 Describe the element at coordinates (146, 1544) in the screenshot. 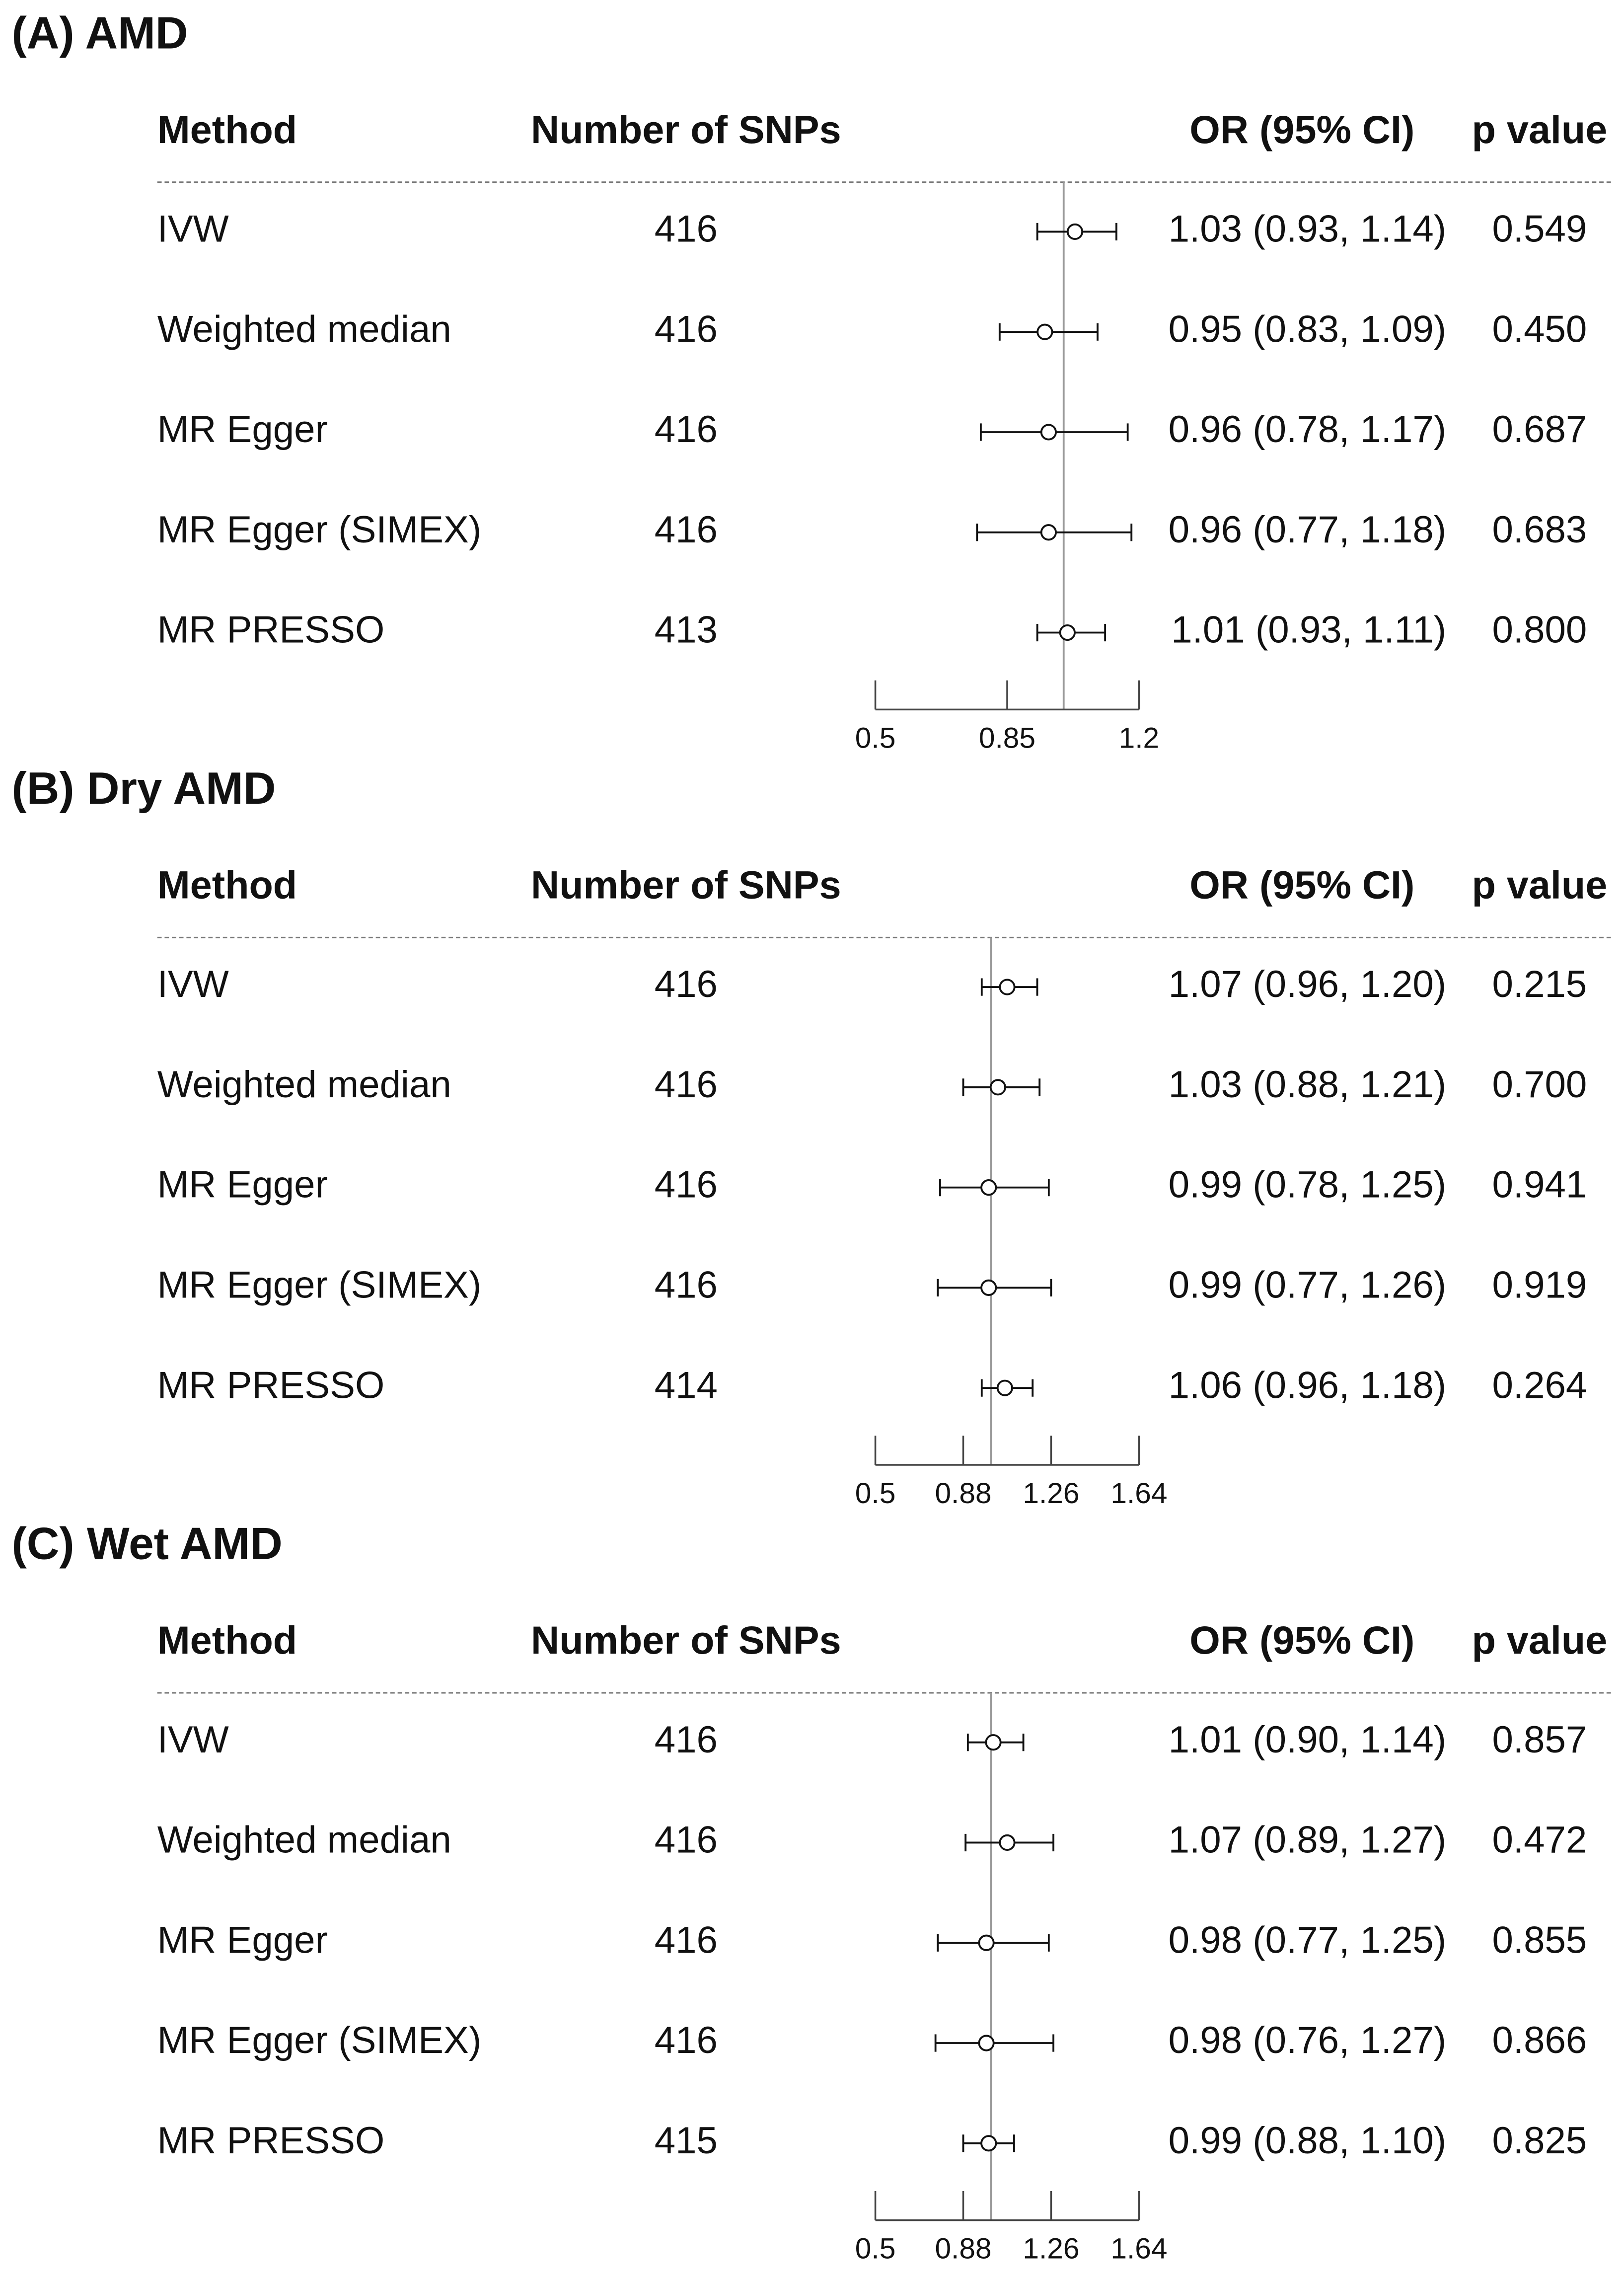

I see `panel-title: (C) Wet AMD` at that location.